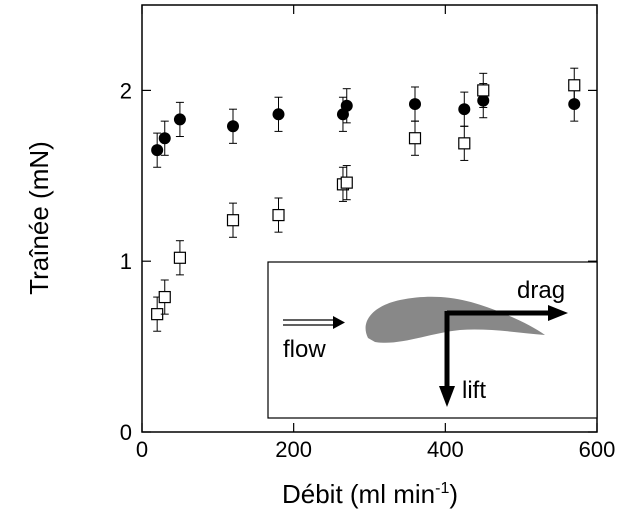 The image size is (629, 516). What do you see at coordinates (339, 322) in the screenshot?
I see `flow-arrowhead` at bounding box center [339, 322].